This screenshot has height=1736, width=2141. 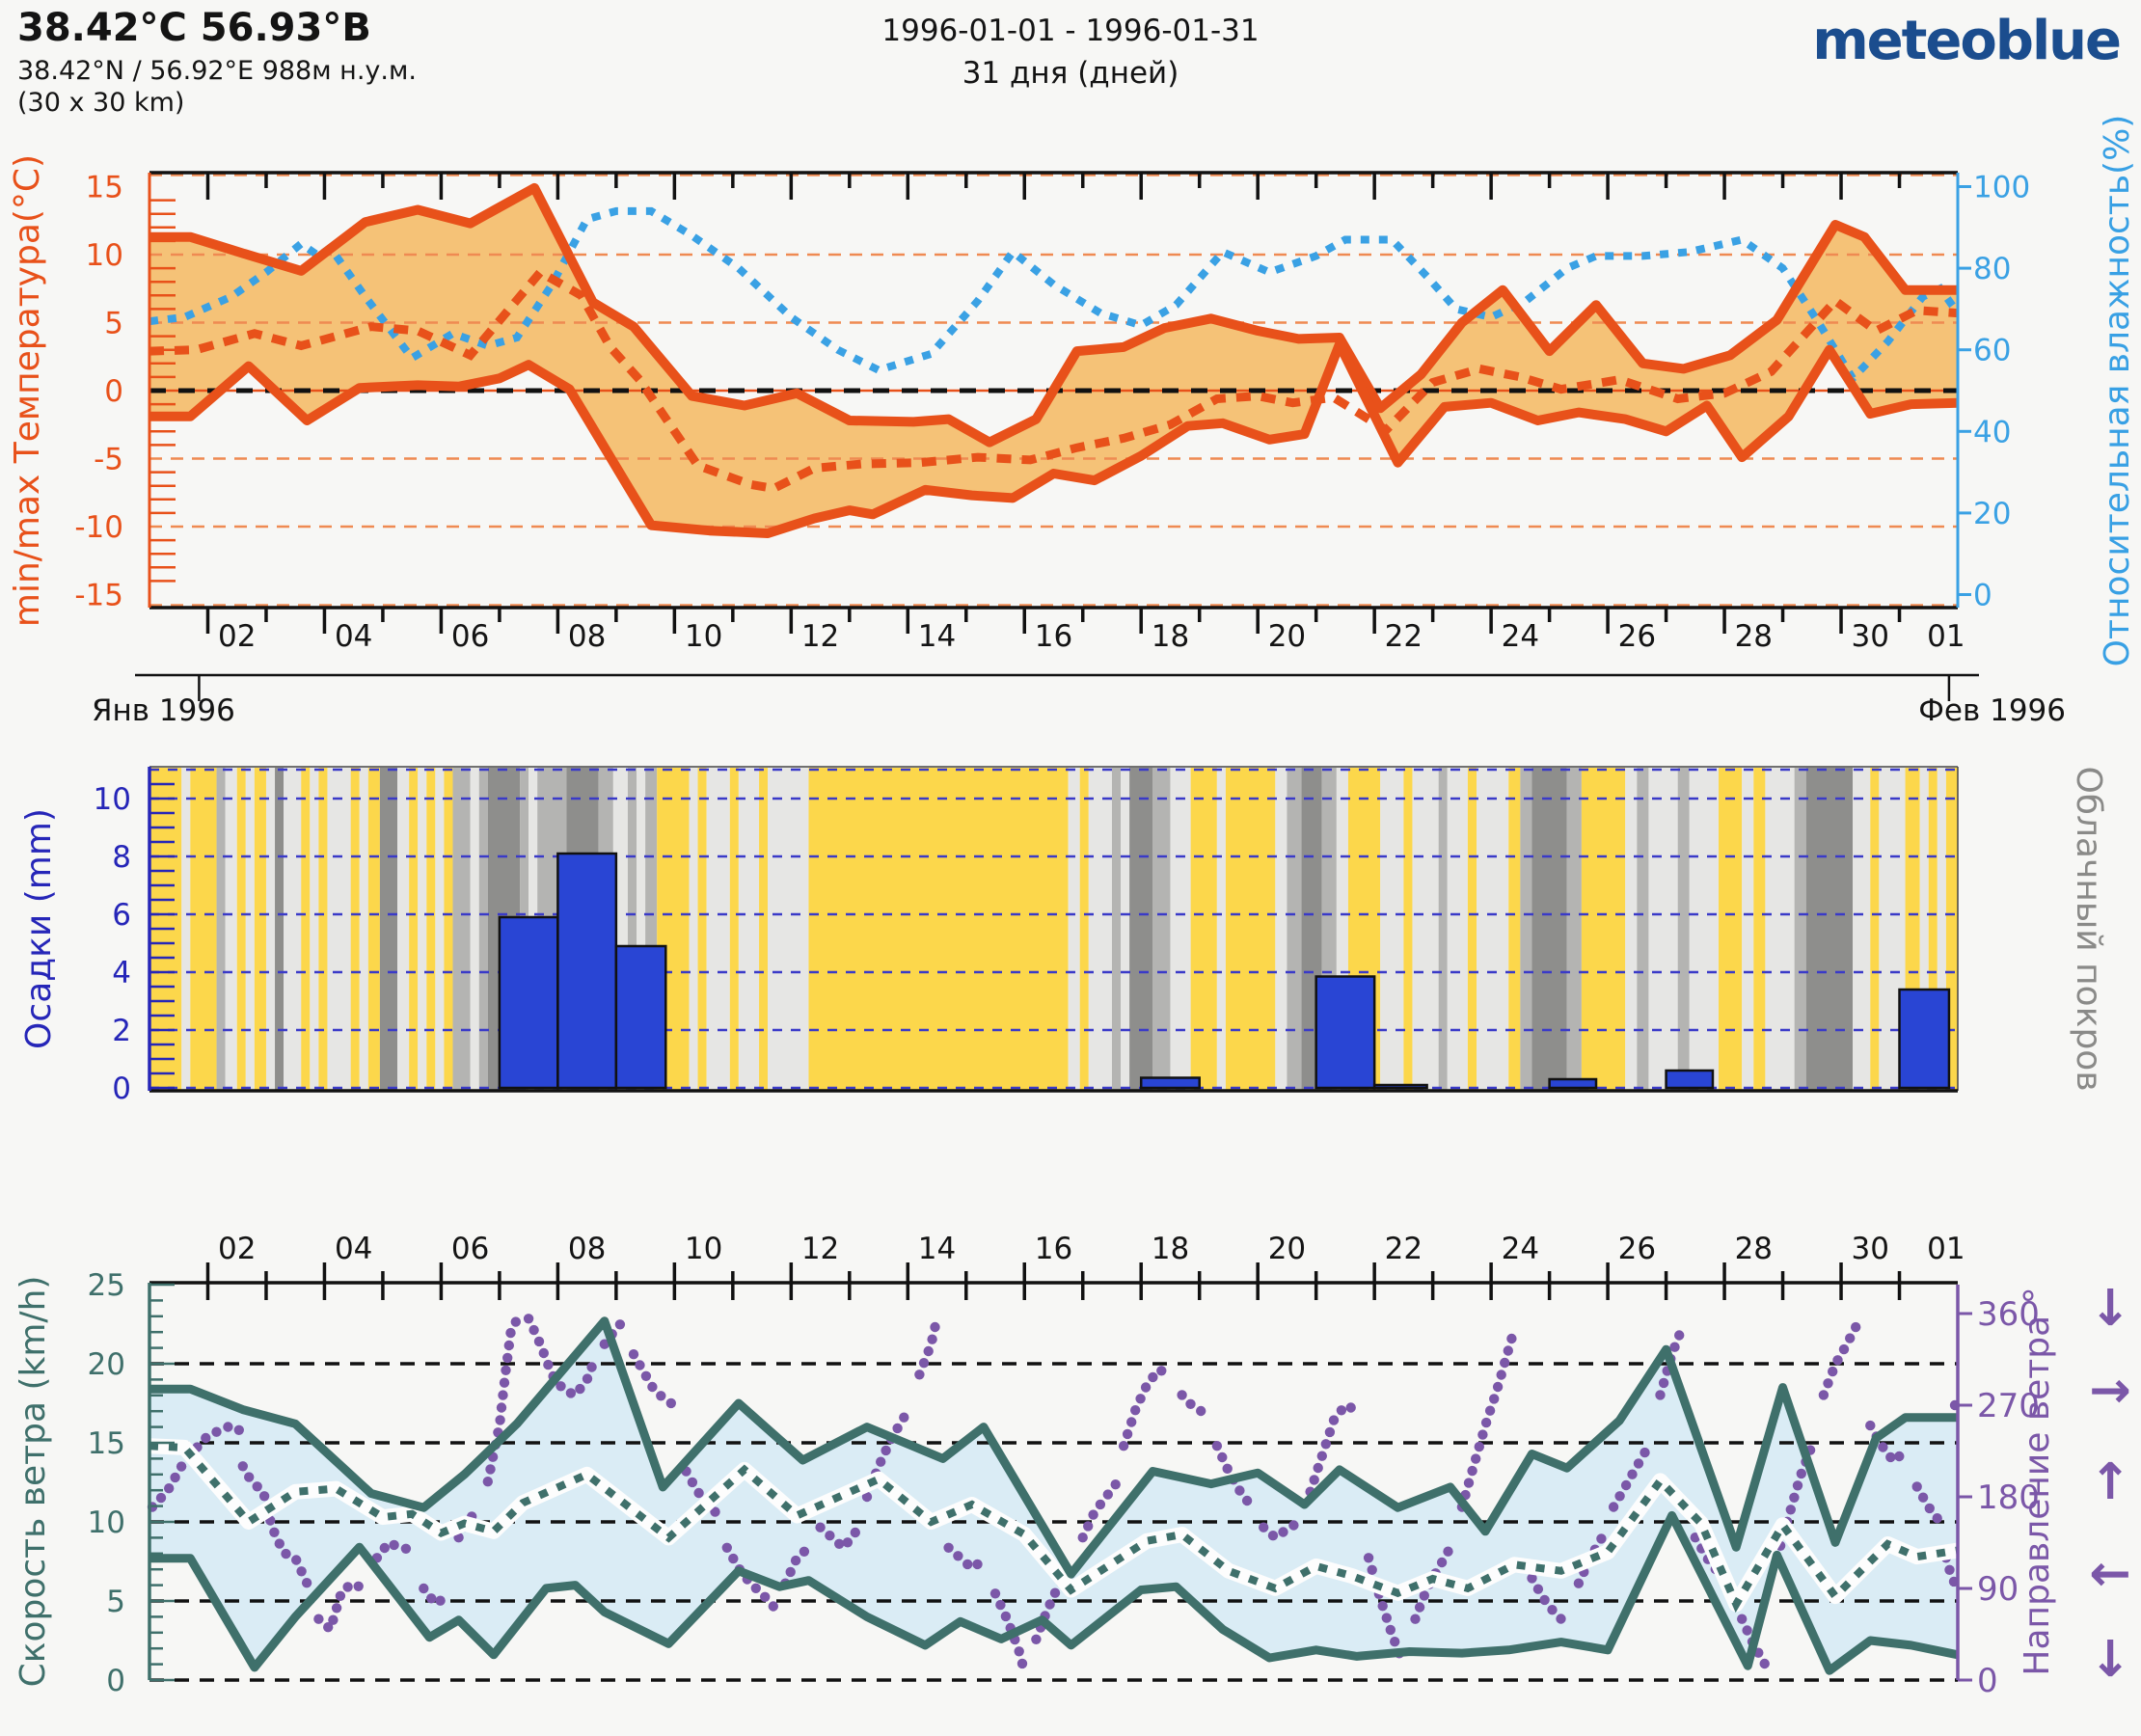 I want to click on direction-tick-label: 180, so click(x=2009, y=1498).